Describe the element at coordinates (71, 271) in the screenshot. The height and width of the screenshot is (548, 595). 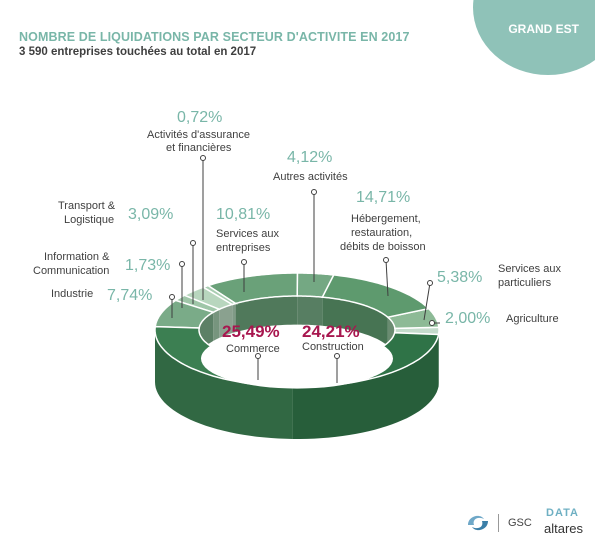
I see `slice-category-label: Communication` at that location.